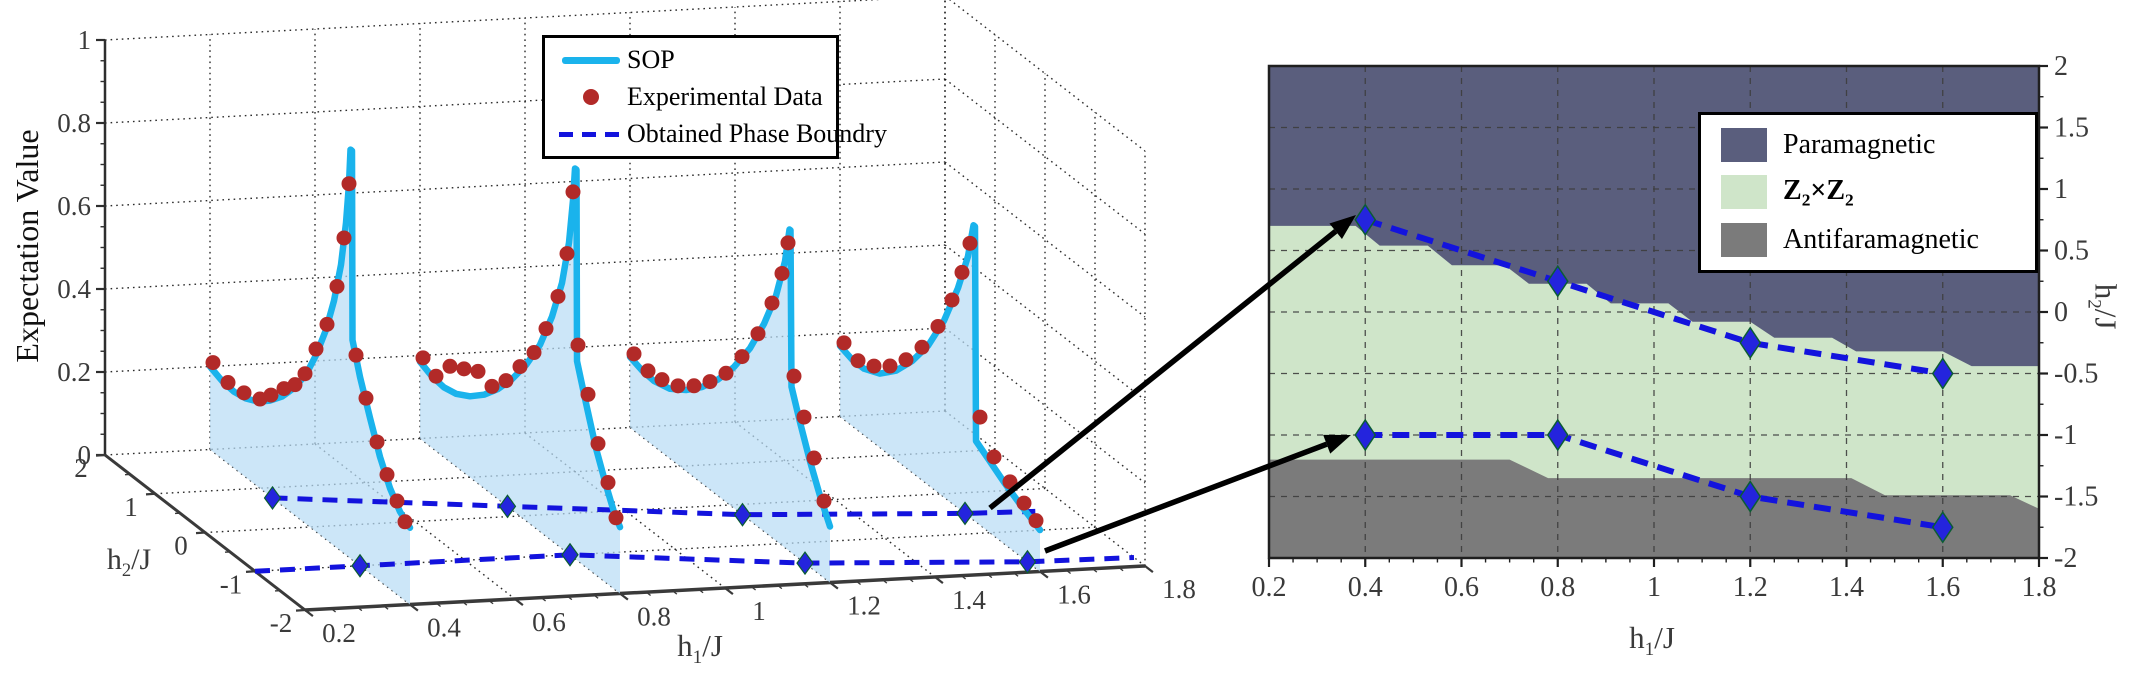  I want to click on h1-label-rest: /J, so click(712, 645).